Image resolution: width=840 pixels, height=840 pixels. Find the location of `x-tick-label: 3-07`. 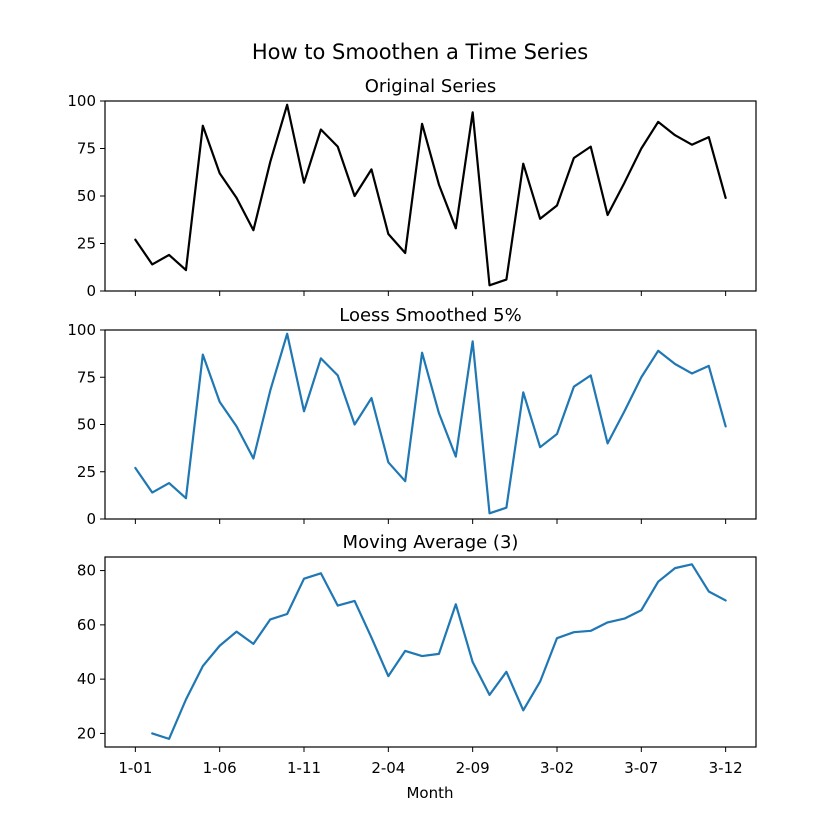

x-tick-label: 3-07 is located at coordinates (641, 768).